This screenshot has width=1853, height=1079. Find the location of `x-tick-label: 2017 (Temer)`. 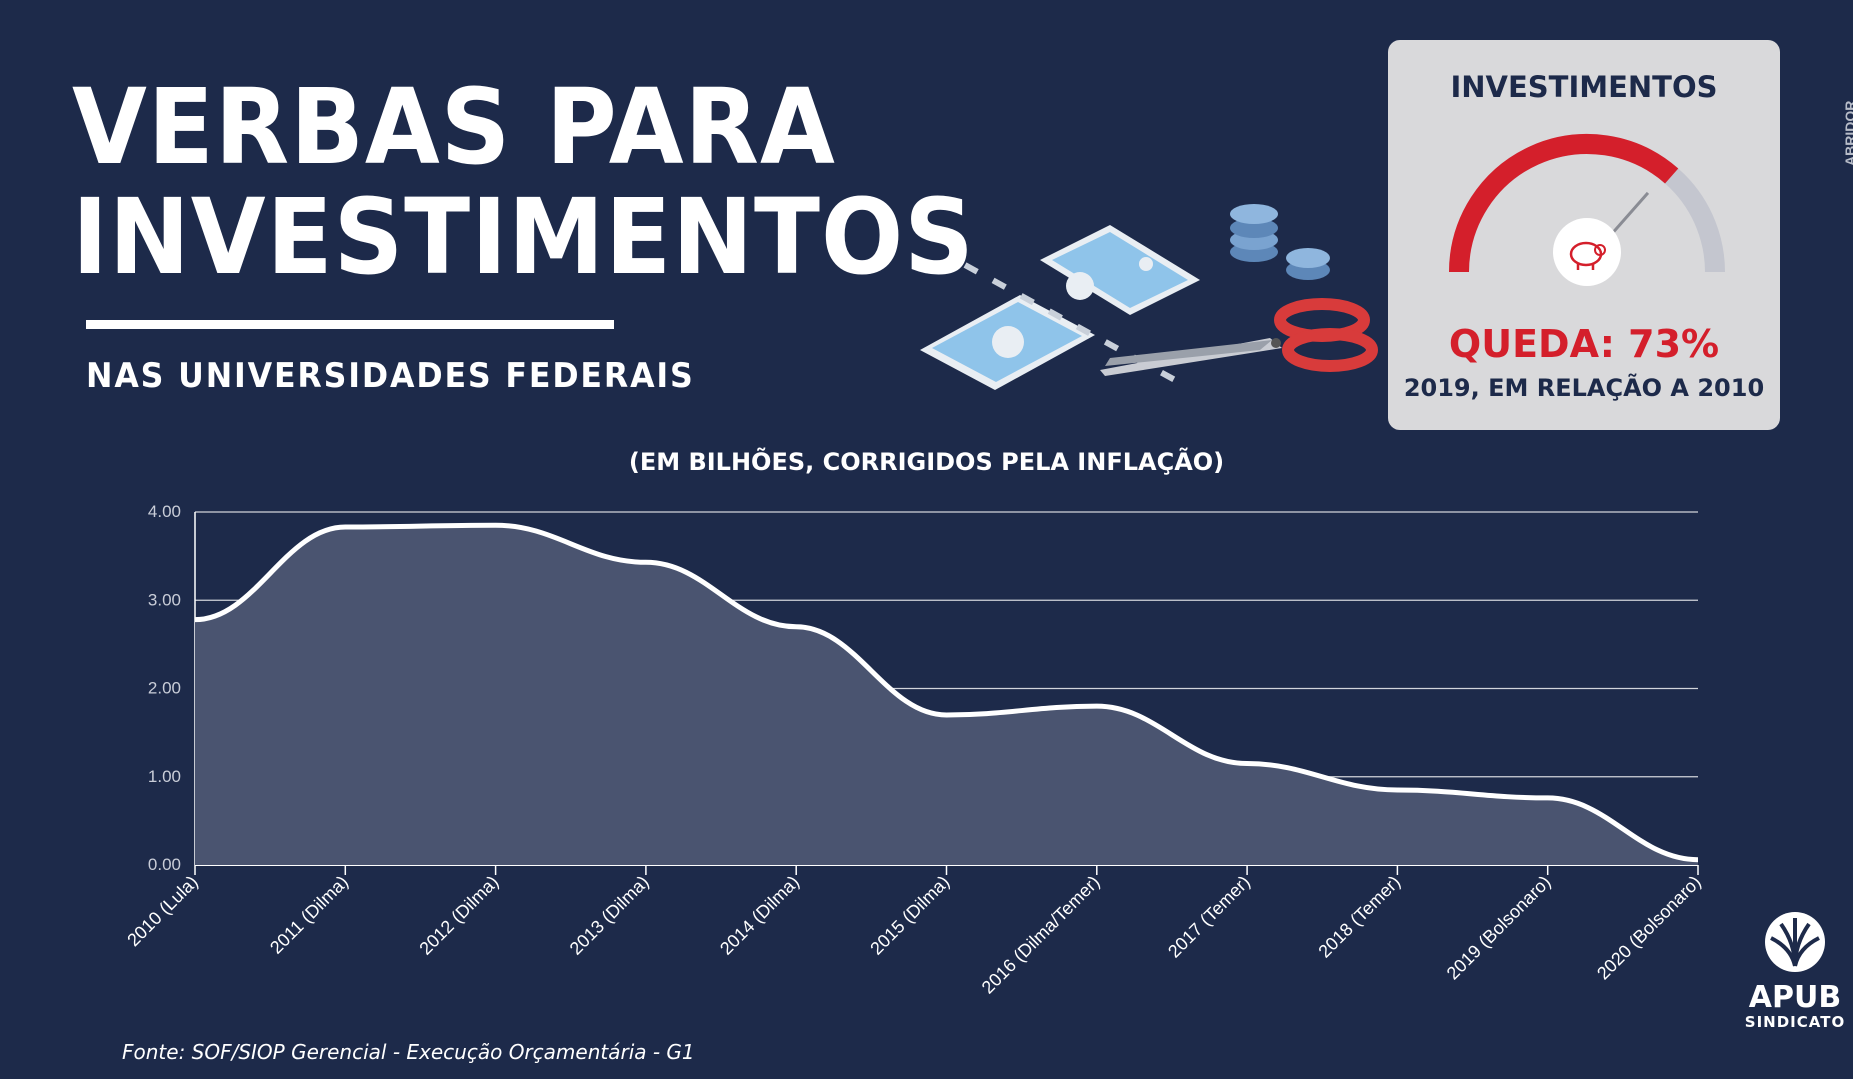

x-tick-label: 2017 (Temer) is located at coordinates (1209, 917).